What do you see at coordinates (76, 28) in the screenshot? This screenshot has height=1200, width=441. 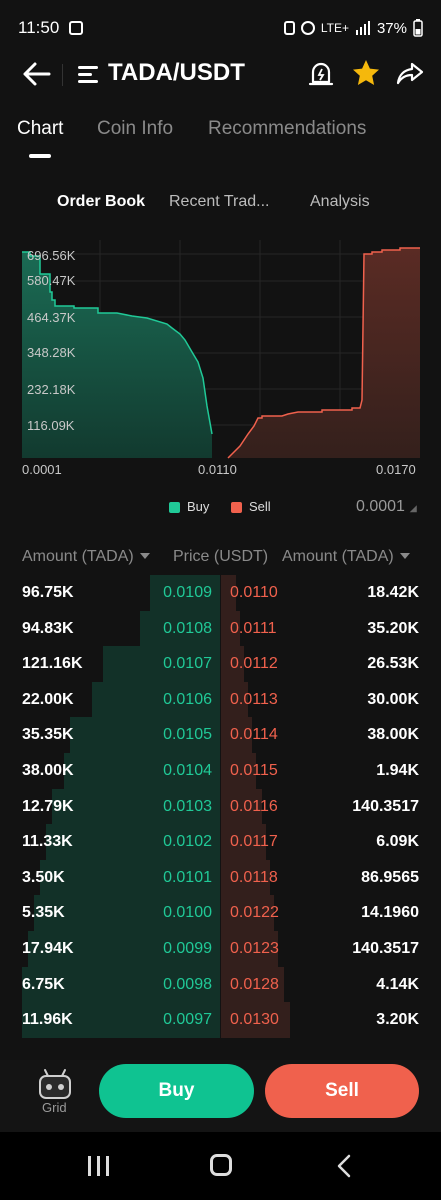 I see `gallery-notification-icon` at bounding box center [76, 28].